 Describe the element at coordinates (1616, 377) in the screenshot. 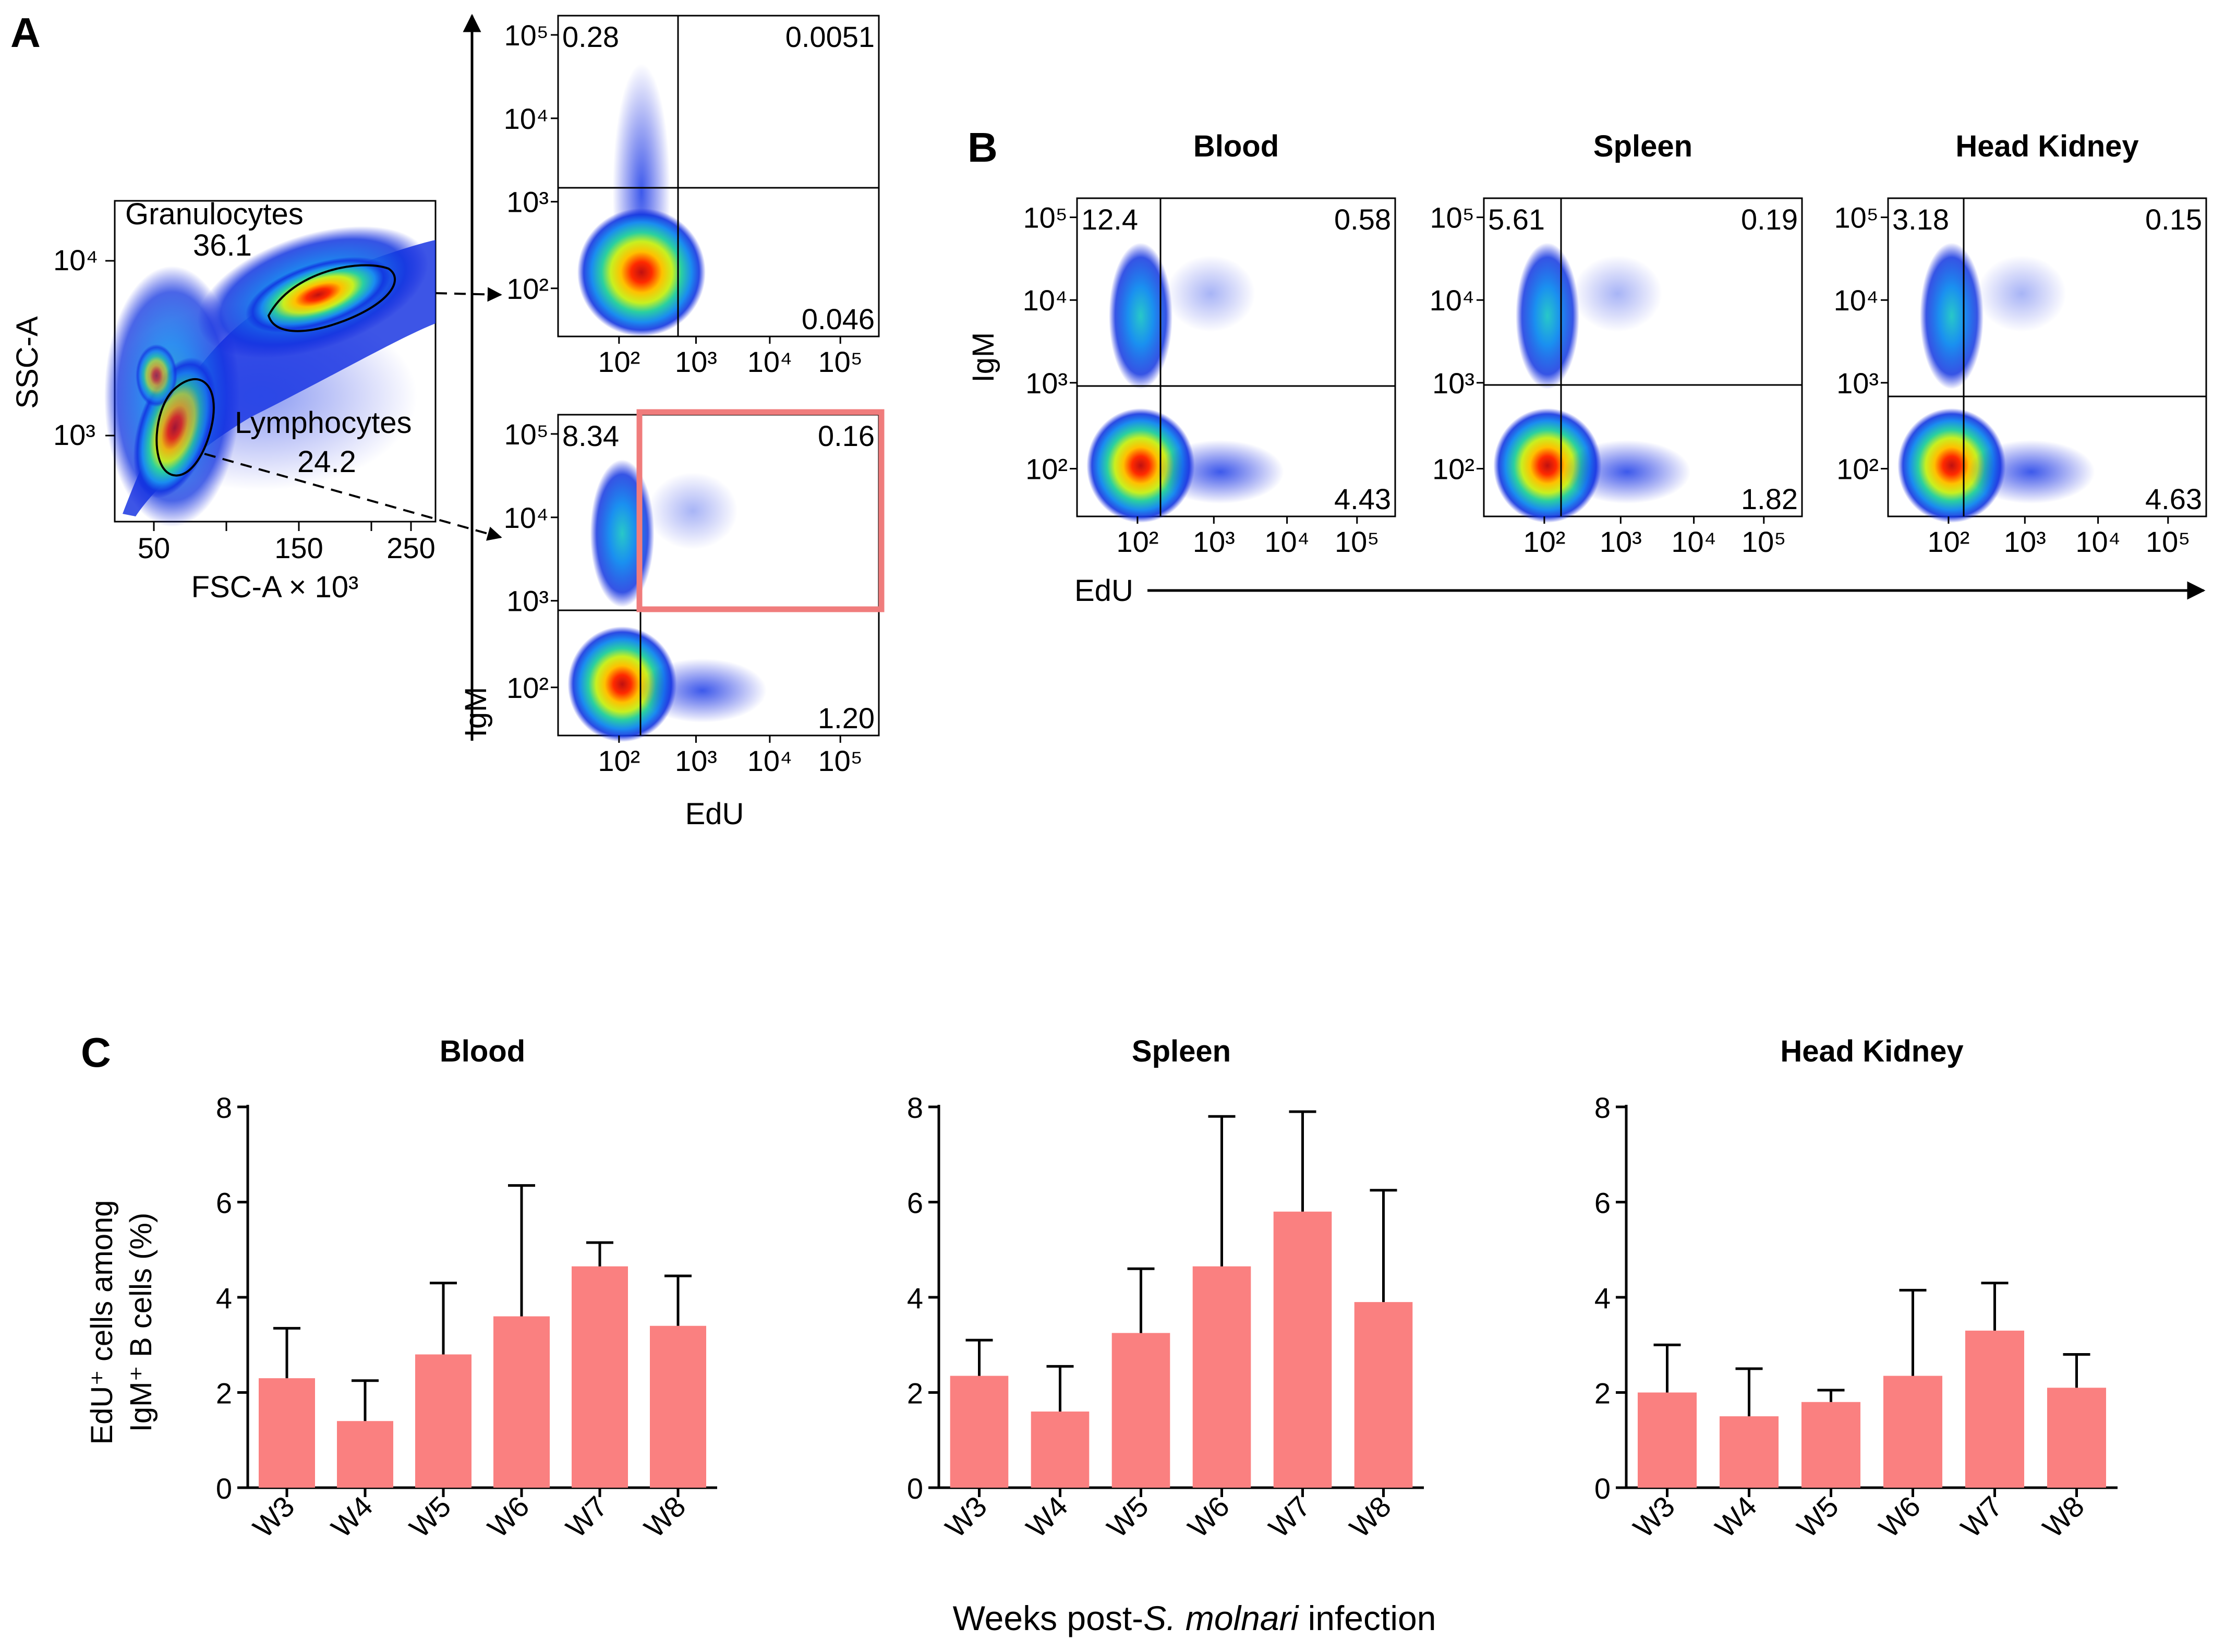

I see `flow-plot-spleen: 5.61 0.19 1.82 10² 10³ 10⁴ 10⁵ 10² 10³ 10⁴ 10⁵` at that location.